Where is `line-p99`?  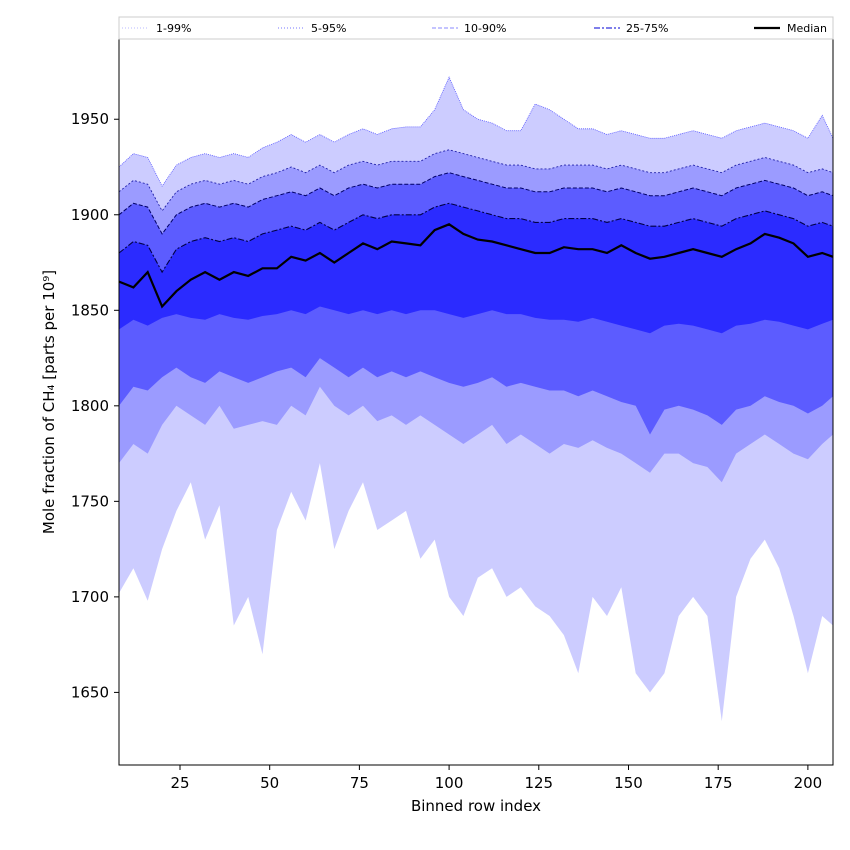
line-p99 is located at coordinates (476, 131).